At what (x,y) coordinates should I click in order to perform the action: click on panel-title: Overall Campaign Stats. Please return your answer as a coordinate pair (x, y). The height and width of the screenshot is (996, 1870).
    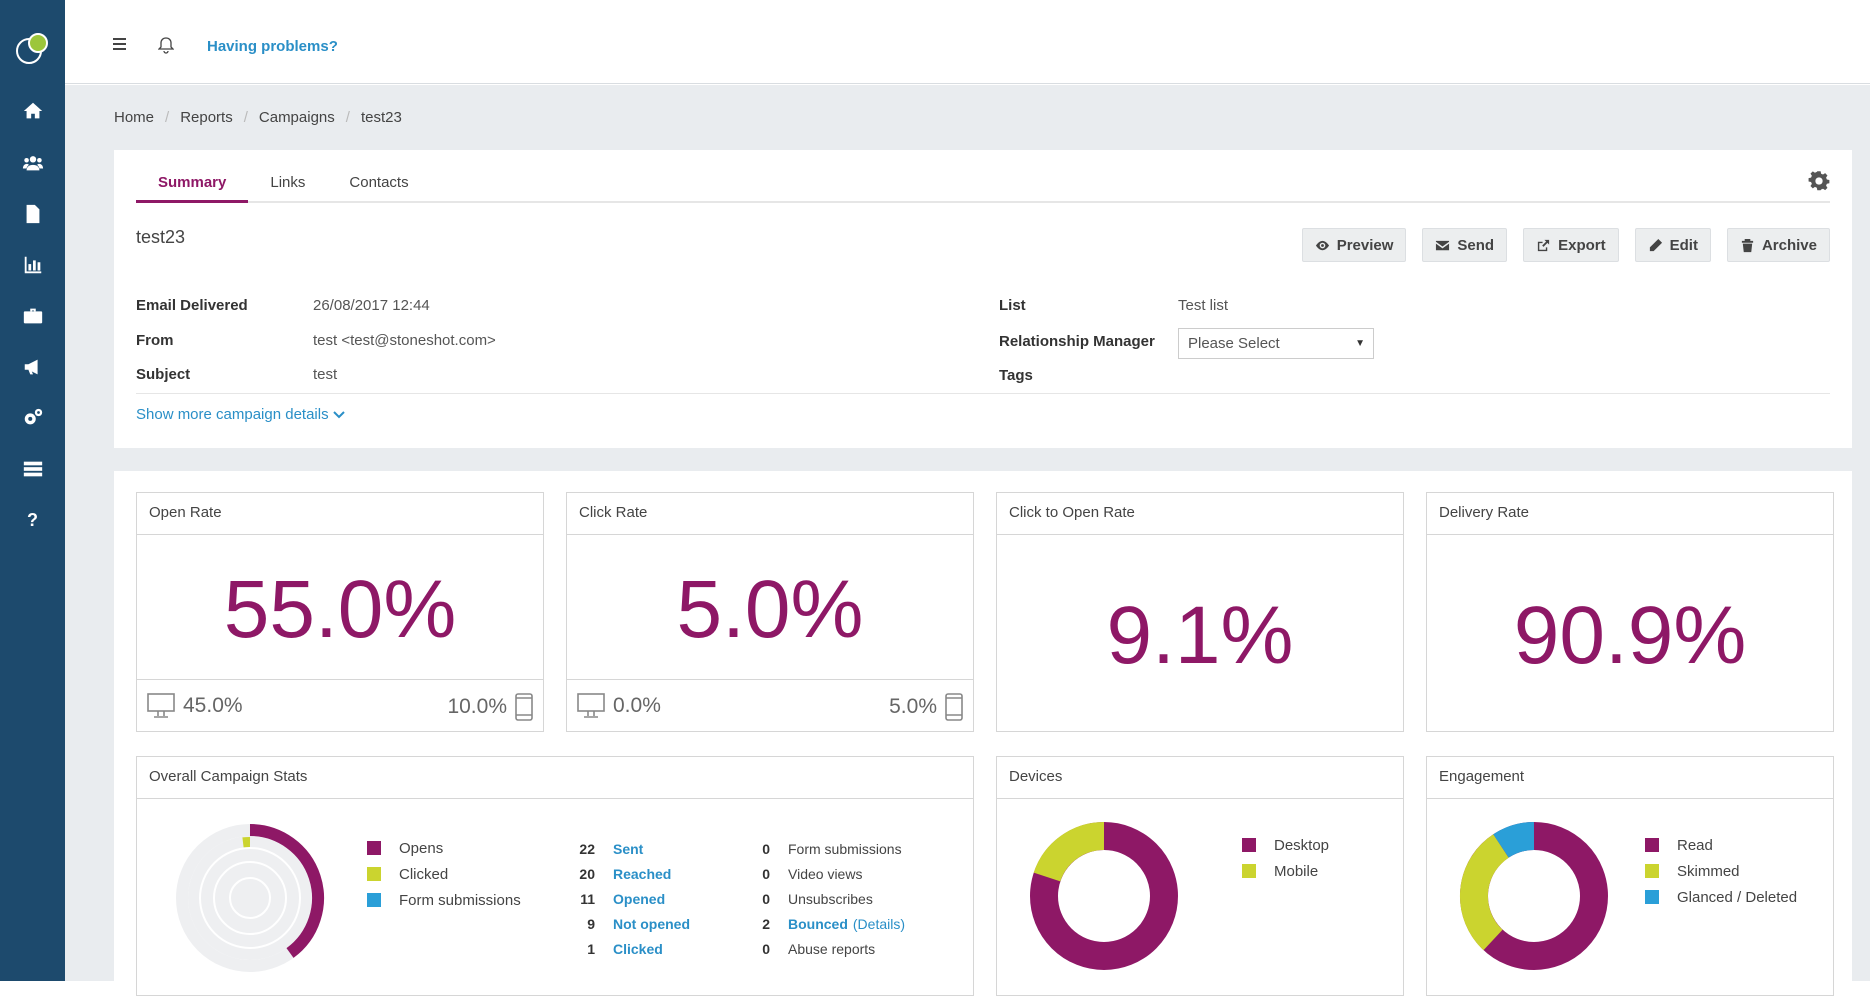
    Looking at the image, I should click on (555, 778).